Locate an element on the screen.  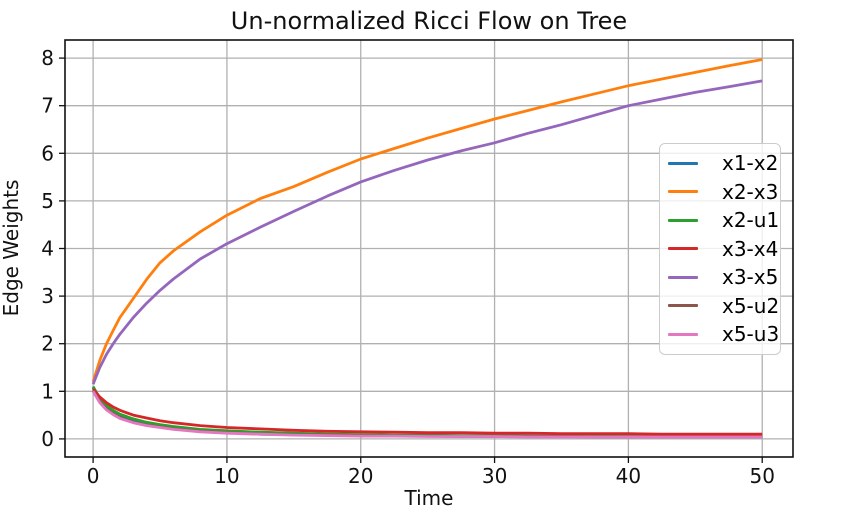
y-tick-label: 4 is located at coordinates (47, 249).